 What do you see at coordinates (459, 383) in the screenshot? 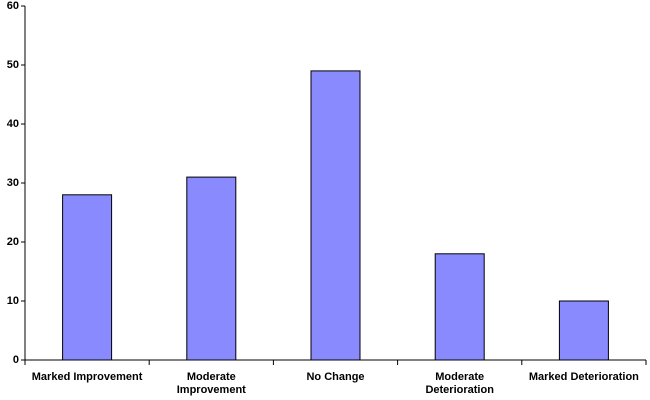
I see `x-tick-label: Moderate Deterioration` at bounding box center [459, 383].